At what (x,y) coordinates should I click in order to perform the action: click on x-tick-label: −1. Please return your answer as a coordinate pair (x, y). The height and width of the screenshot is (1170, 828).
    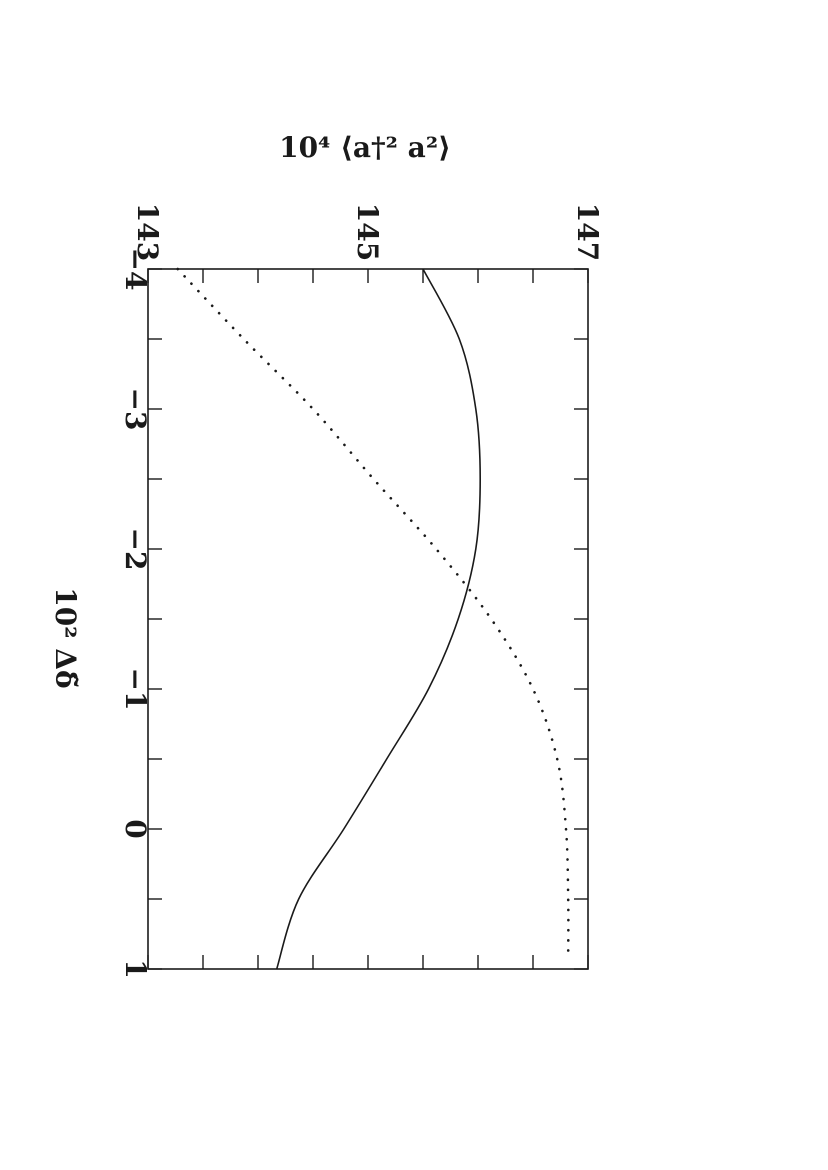
    Looking at the image, I should click on (135, 689).